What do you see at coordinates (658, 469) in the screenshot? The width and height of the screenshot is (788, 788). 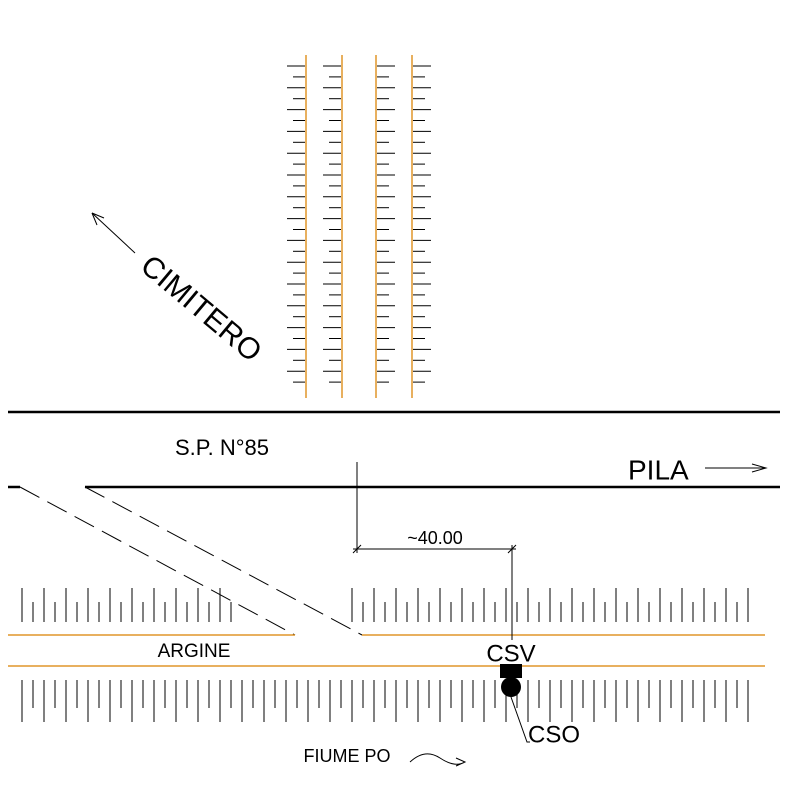 I see `direction-label: PILA` at bounding box center [658, 469].